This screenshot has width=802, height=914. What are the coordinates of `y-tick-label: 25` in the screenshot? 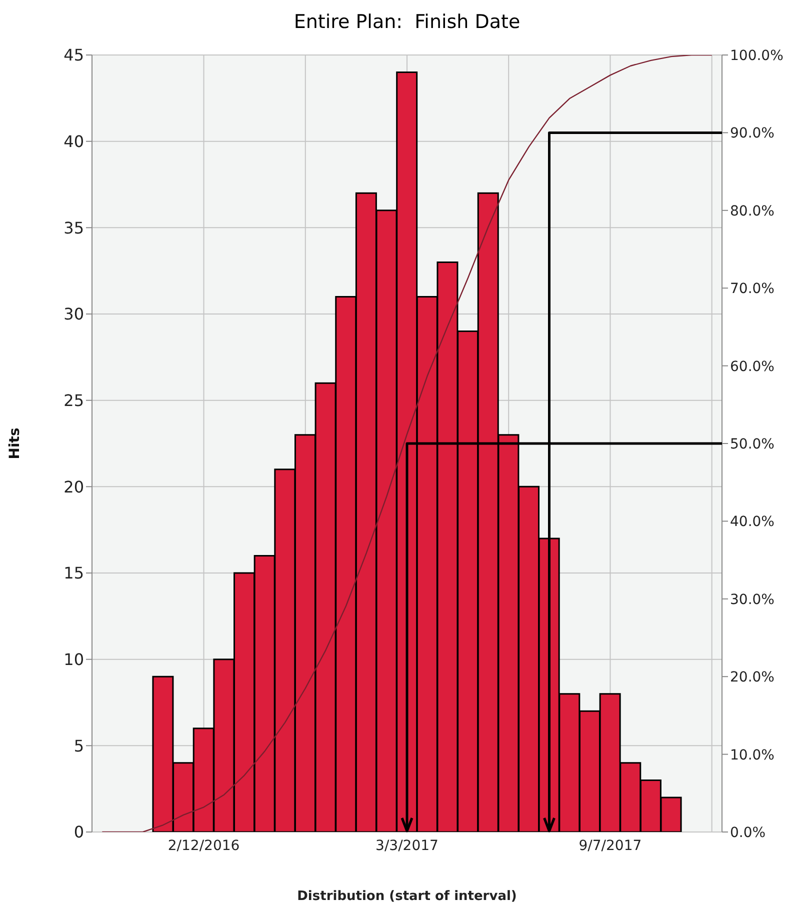 It's located at (74, 400).